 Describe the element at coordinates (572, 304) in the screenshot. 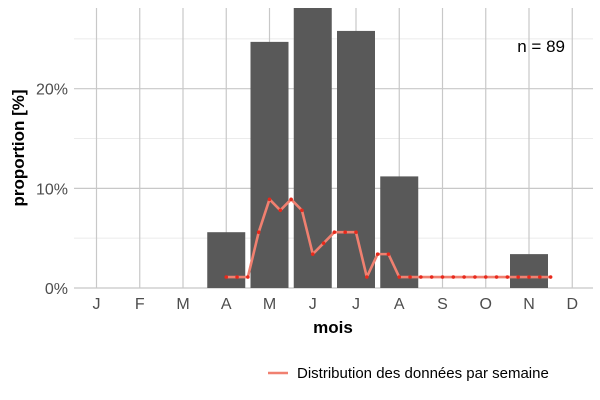

I see `x-tick-label-D: D` at that location.